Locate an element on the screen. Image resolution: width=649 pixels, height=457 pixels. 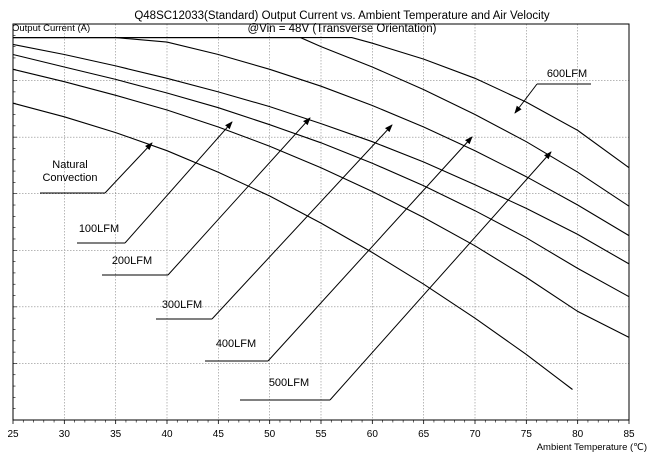
series-label-line: 200LFM is located at coordinates (132, 261).